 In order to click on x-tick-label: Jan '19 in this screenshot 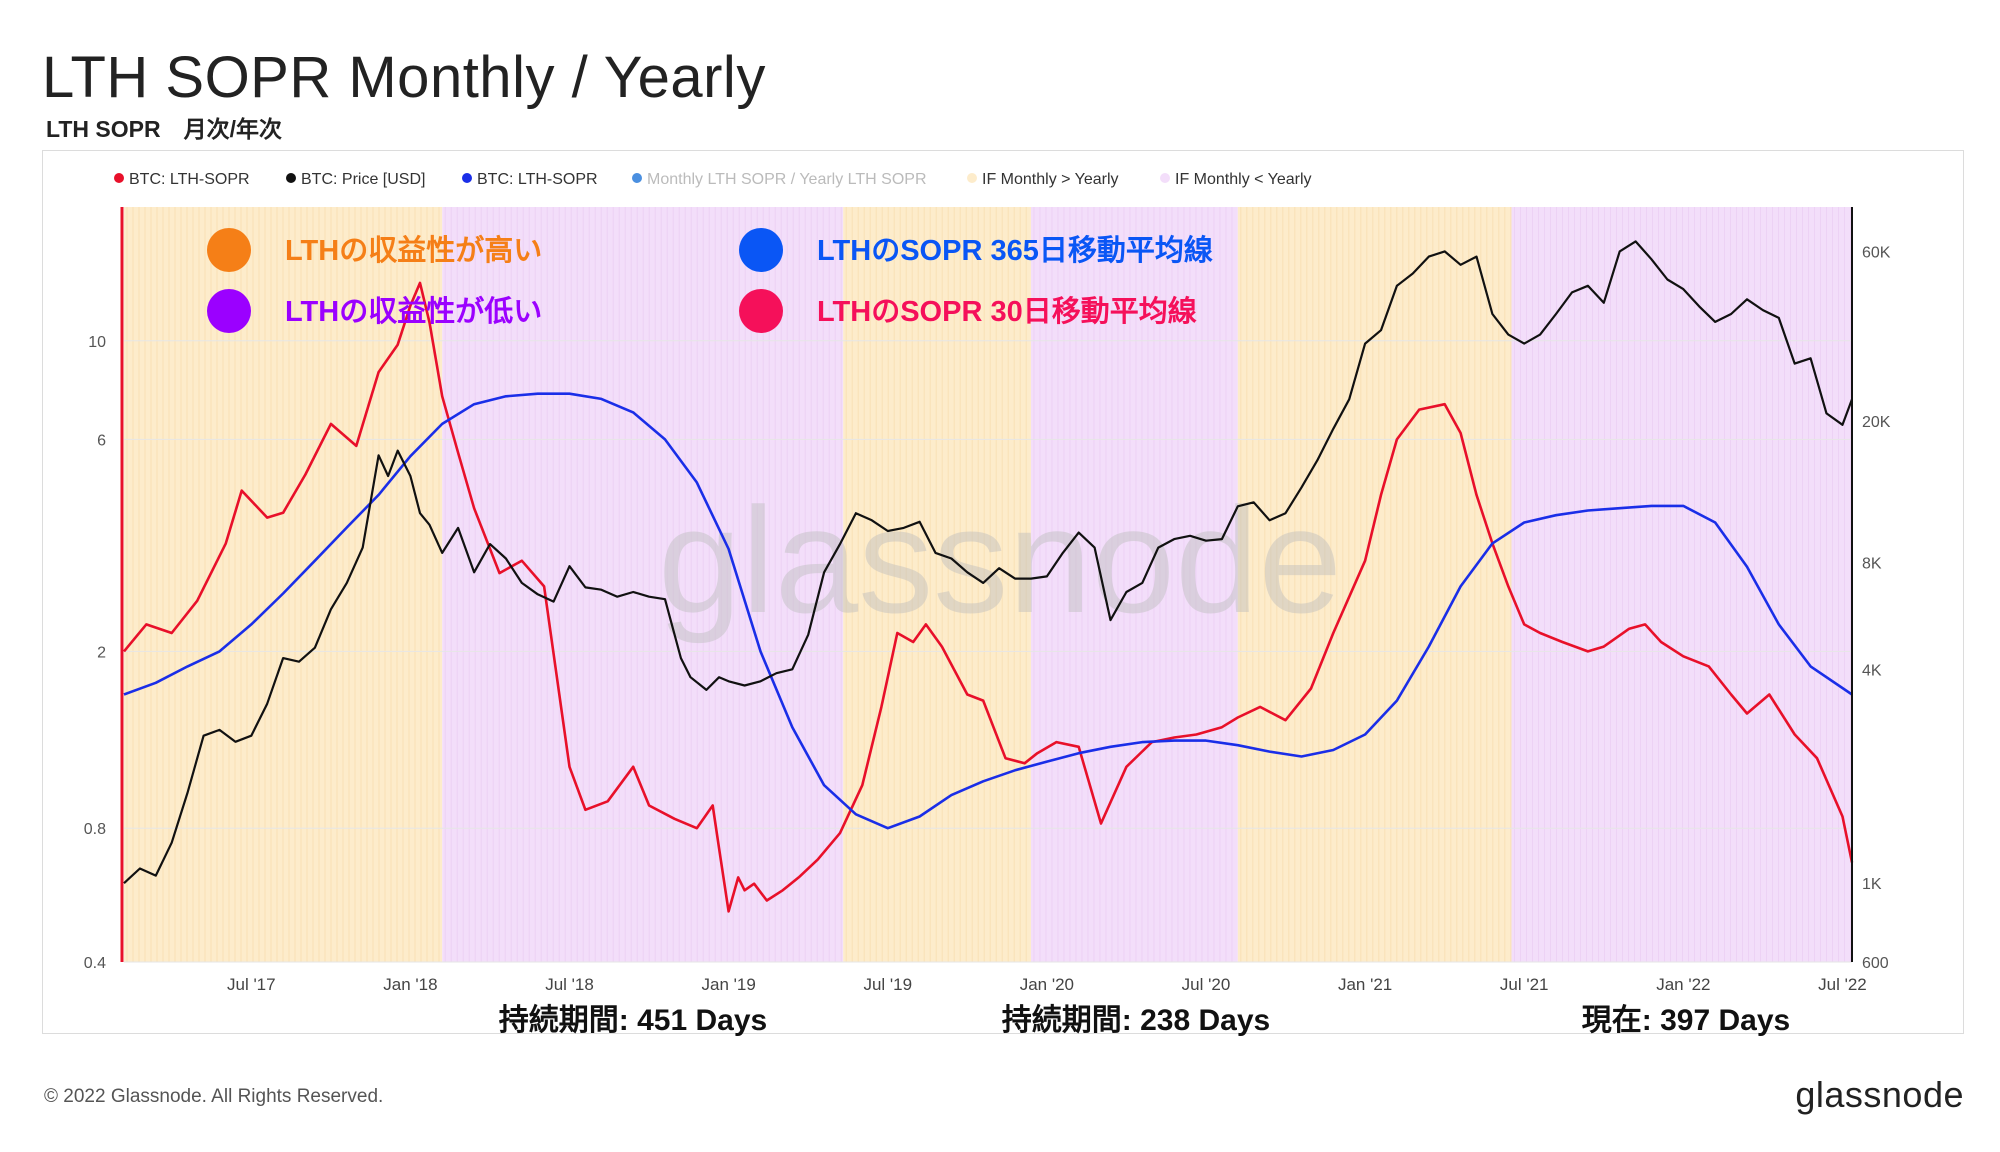, I will do `click(728, 984)`.